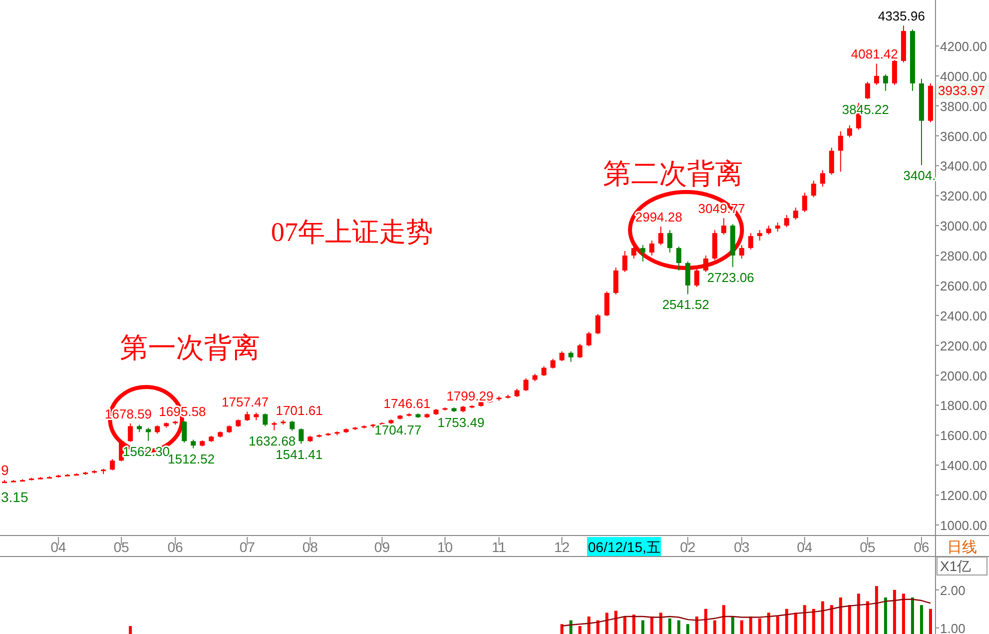 This screenshot has width=989, height=634. I want to click on y-tick-label: 2000.00, so click(963, 376).